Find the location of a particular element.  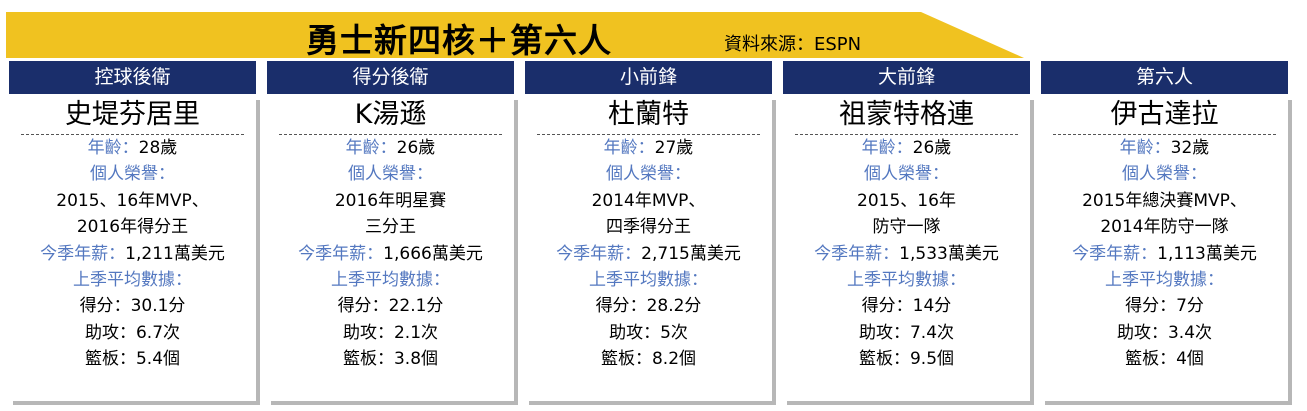

salary-row: 今季年薪：1,533萬美元 is located at coordinates (906, 254).